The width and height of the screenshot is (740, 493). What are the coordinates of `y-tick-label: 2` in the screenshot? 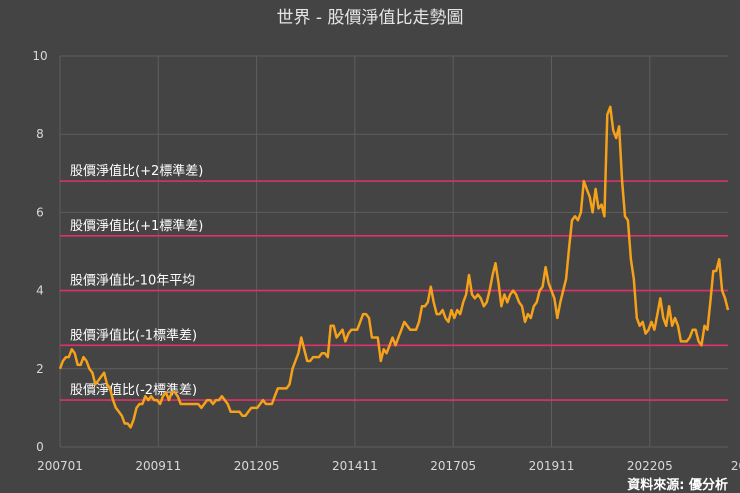 It's located at (40, 369).